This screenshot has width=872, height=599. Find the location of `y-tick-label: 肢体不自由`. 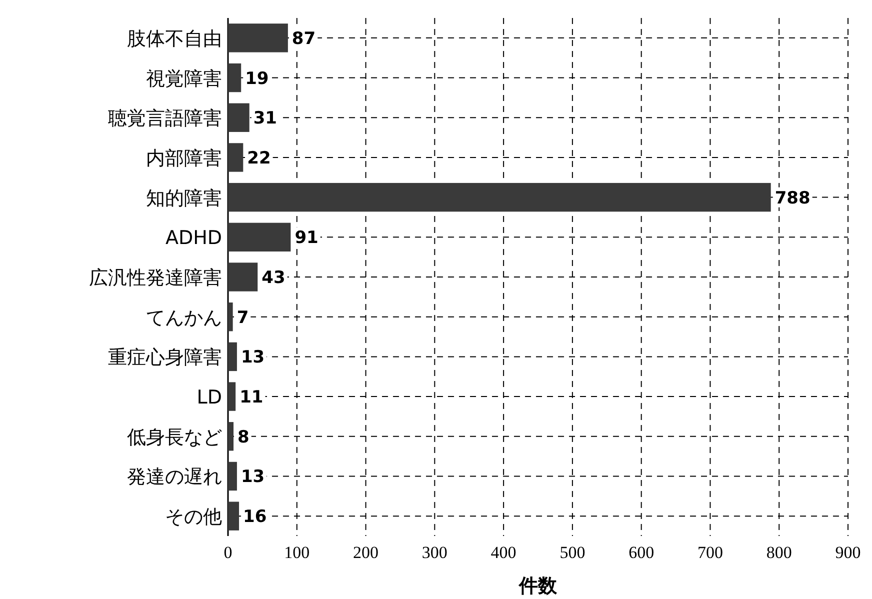

y-tick-label: 肢体不自由 is located at coordinates (174, 39).